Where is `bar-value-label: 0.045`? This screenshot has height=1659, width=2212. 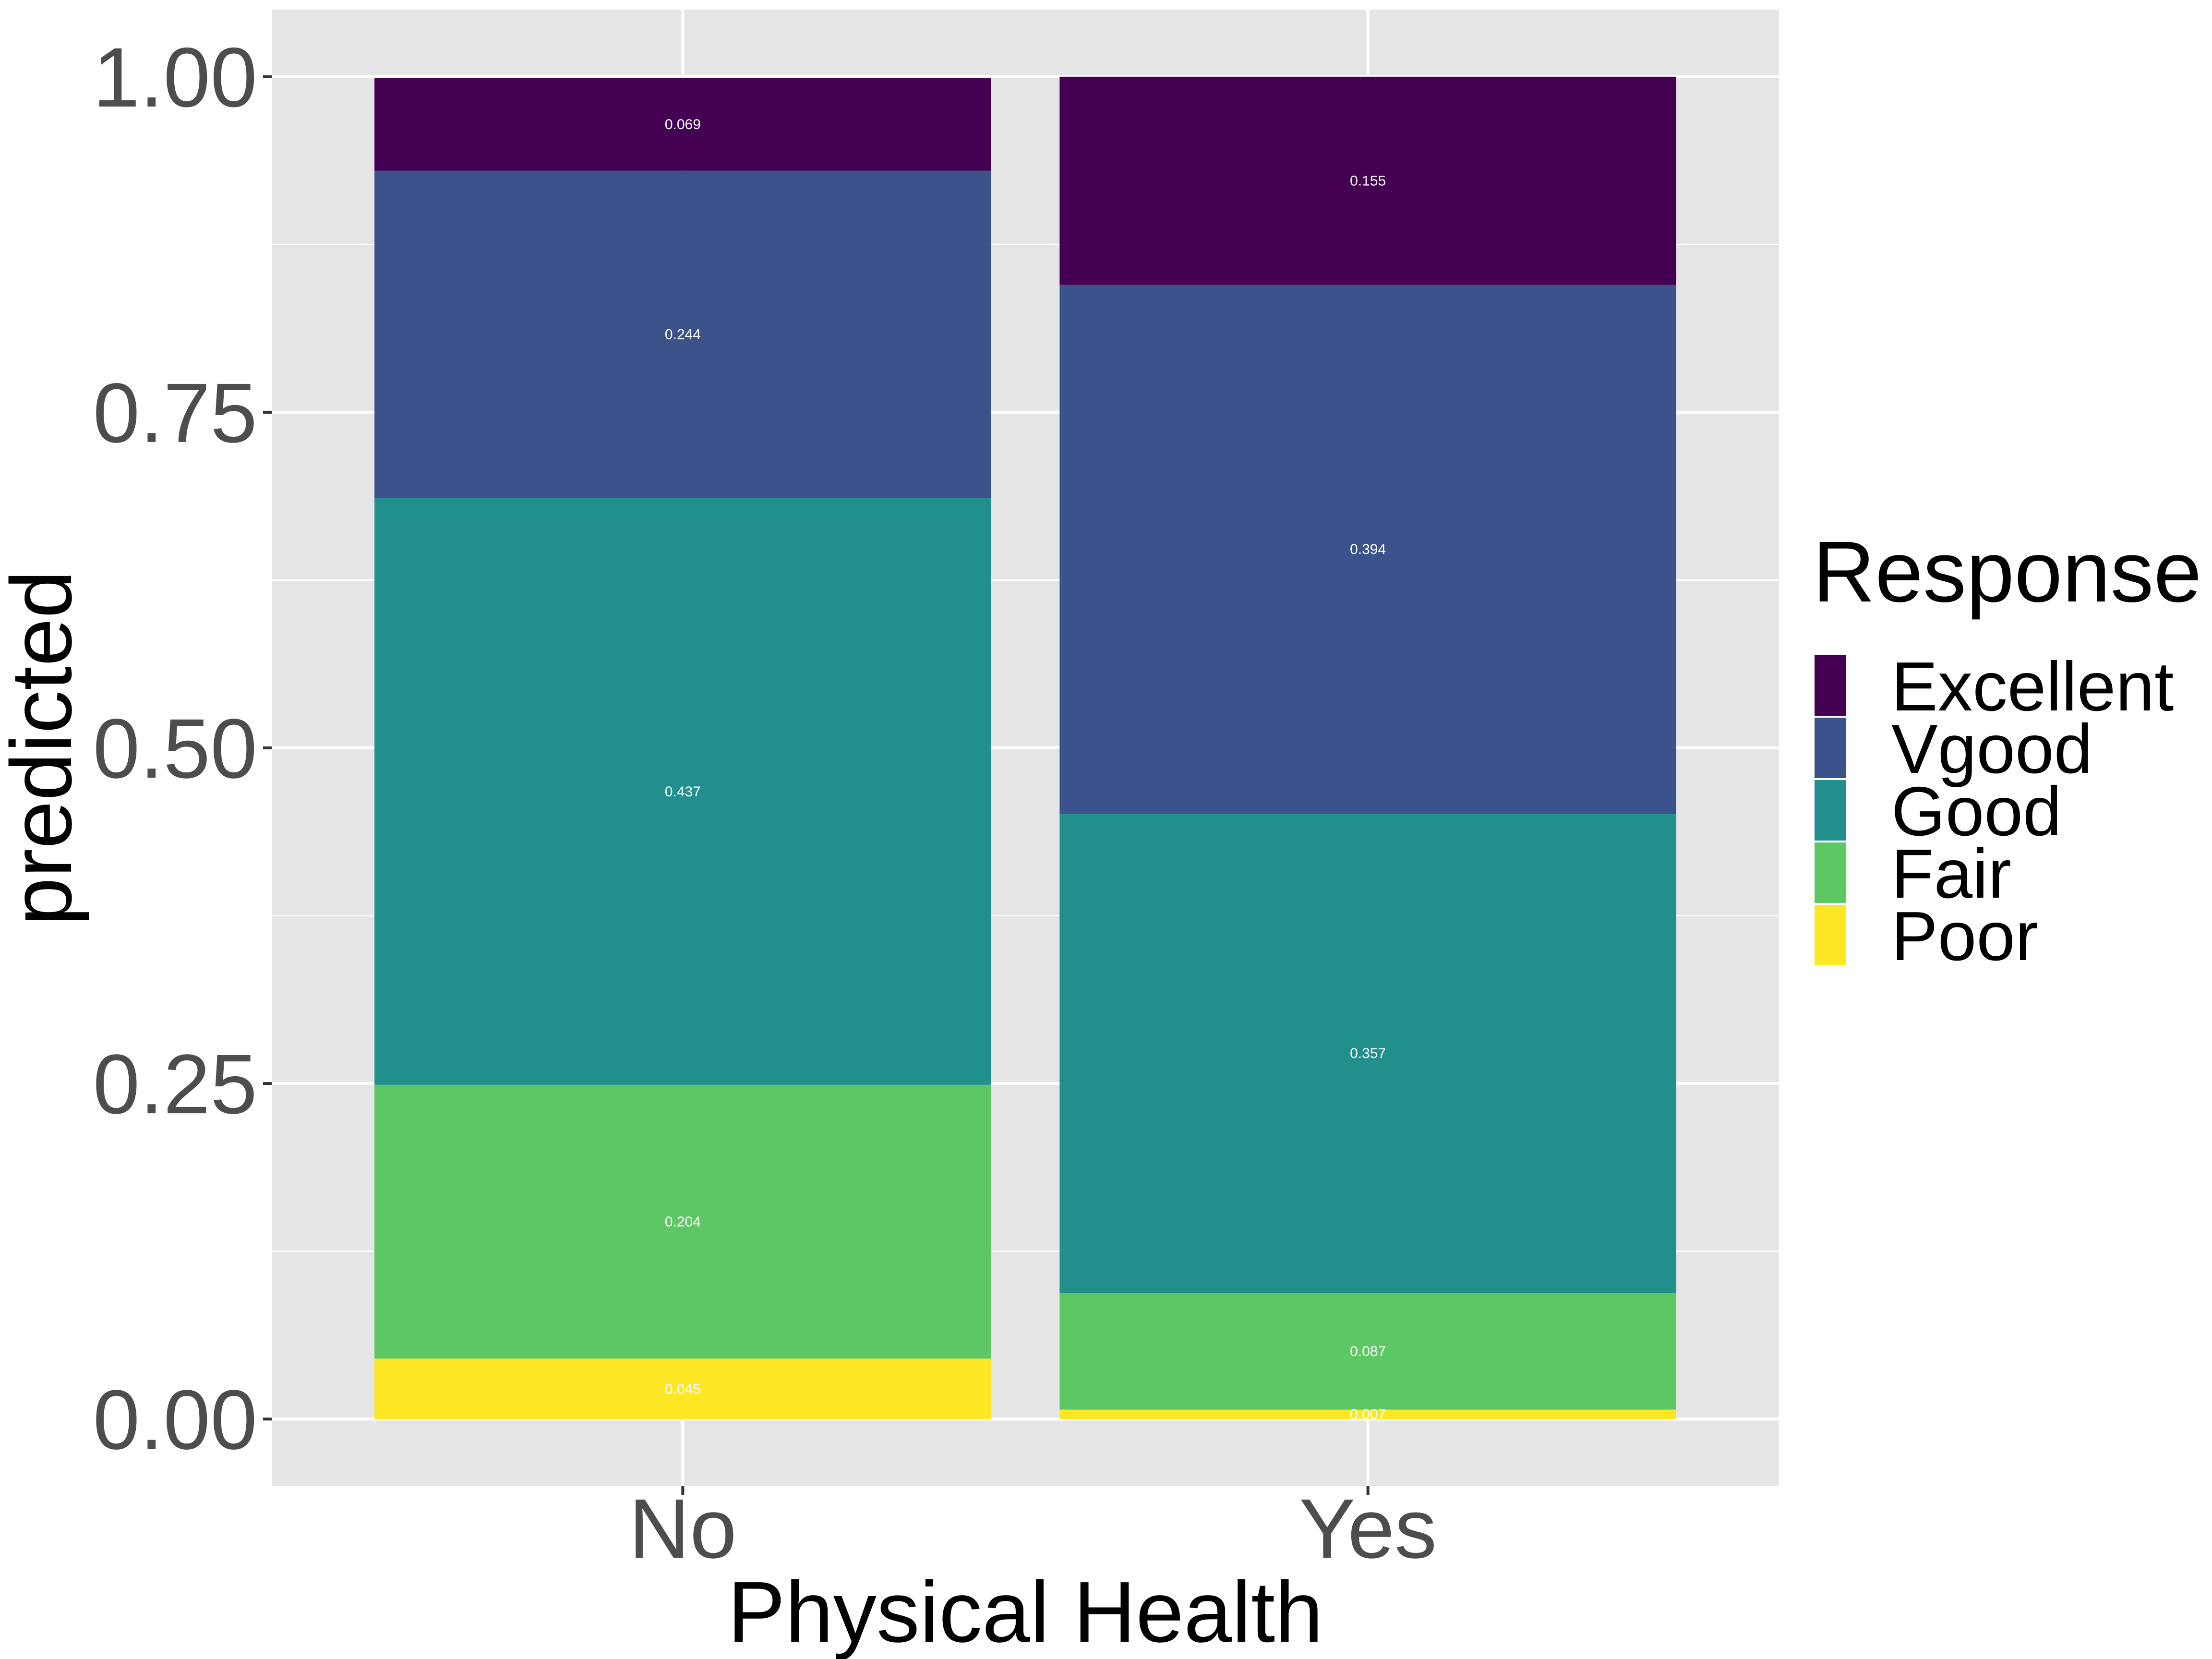 bar-value-label: 0.045 is located at coordinates (683, 1389).